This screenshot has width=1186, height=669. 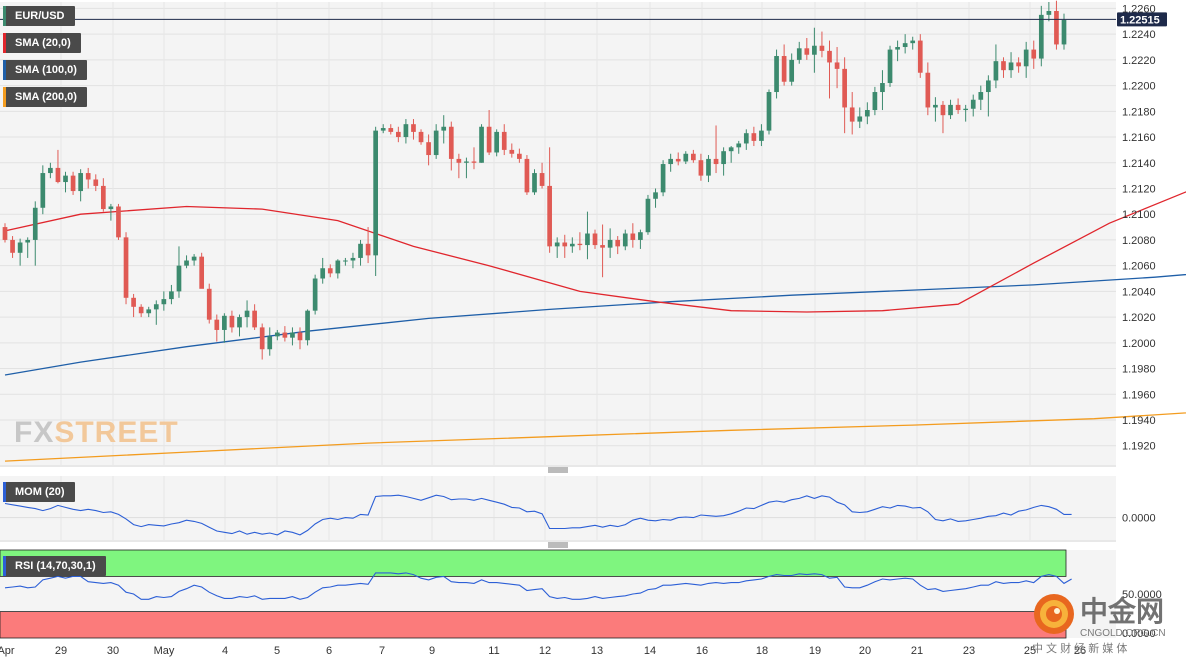 I want to click on legend-sma200: SMA (200,0), so click(x=45, y=97).